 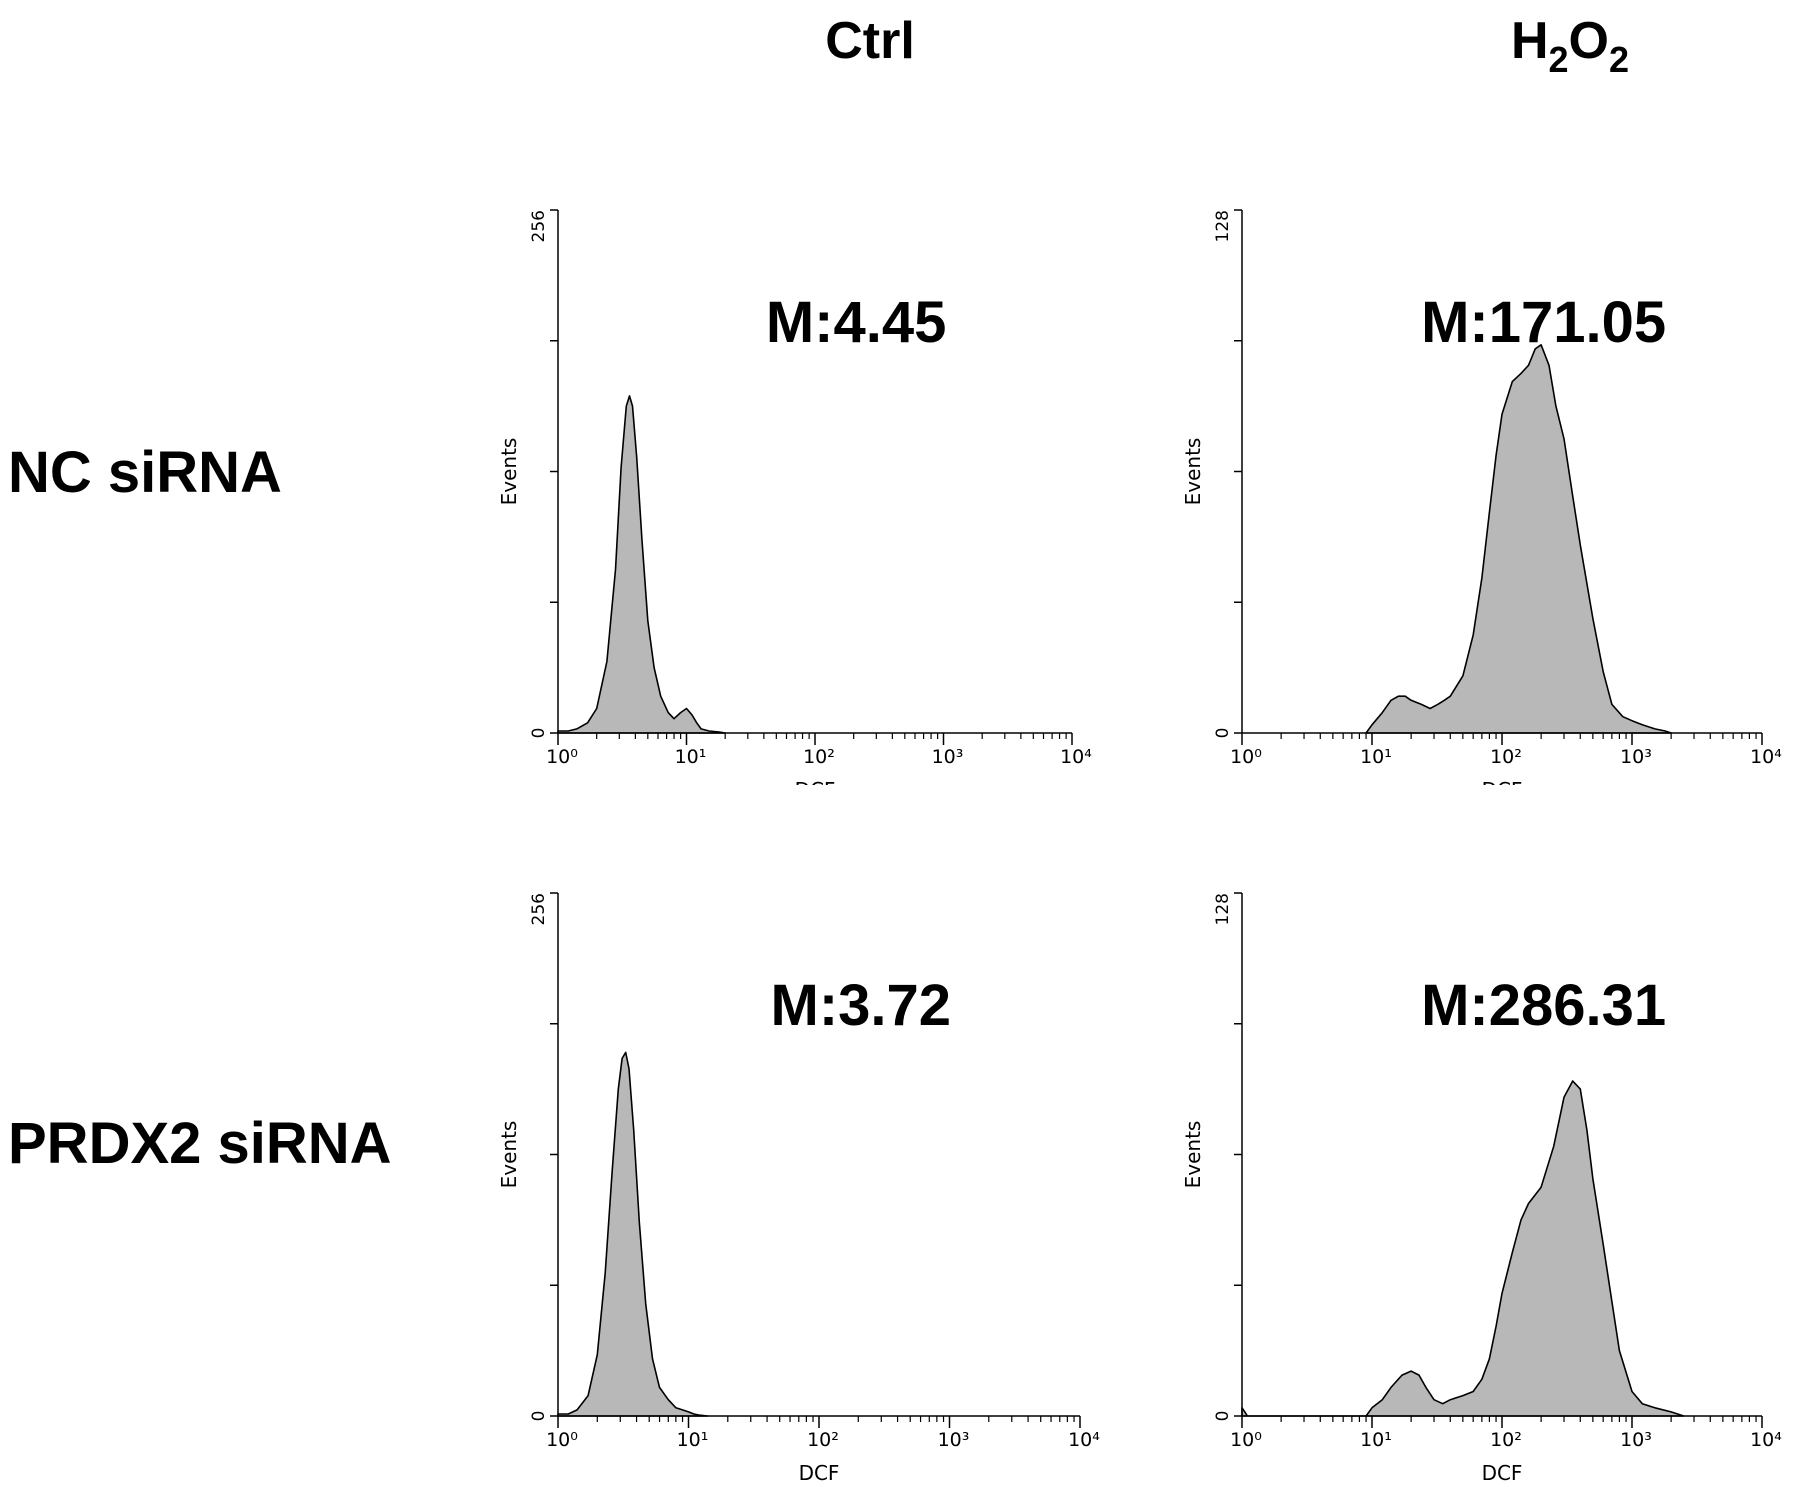 I want to click on histogram-panel-nc-h2o2: 0 128 10⁰ 10¹ 10² 10³ 10⁴ Events DCF M:171.05, so click(x=1481, y=505).